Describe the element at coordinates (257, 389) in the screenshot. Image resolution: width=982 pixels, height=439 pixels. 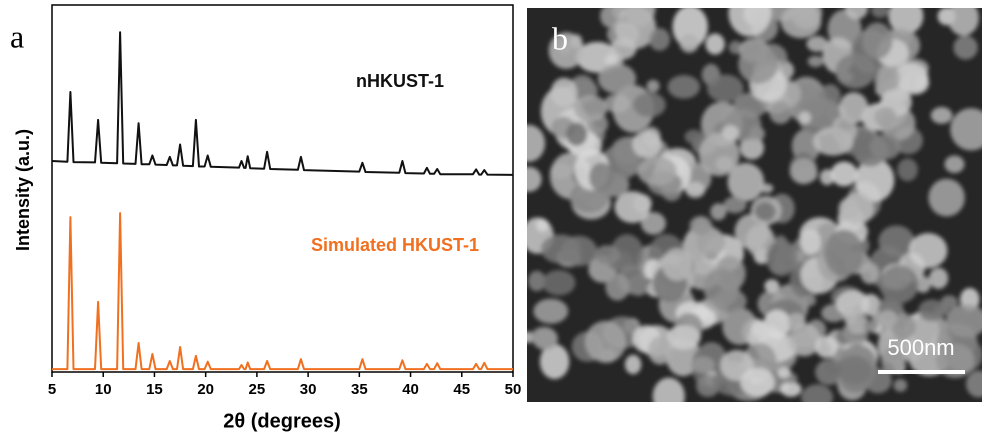
I see `x-tick-label: 25` at that location.